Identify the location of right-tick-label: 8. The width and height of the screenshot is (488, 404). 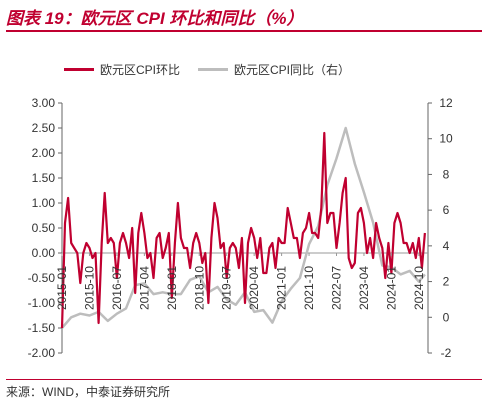
(446, 174).